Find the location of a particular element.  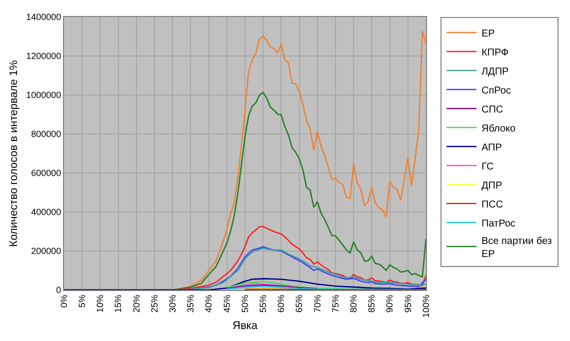

x-tick-label: 20% is located at coordinates (136, 303).